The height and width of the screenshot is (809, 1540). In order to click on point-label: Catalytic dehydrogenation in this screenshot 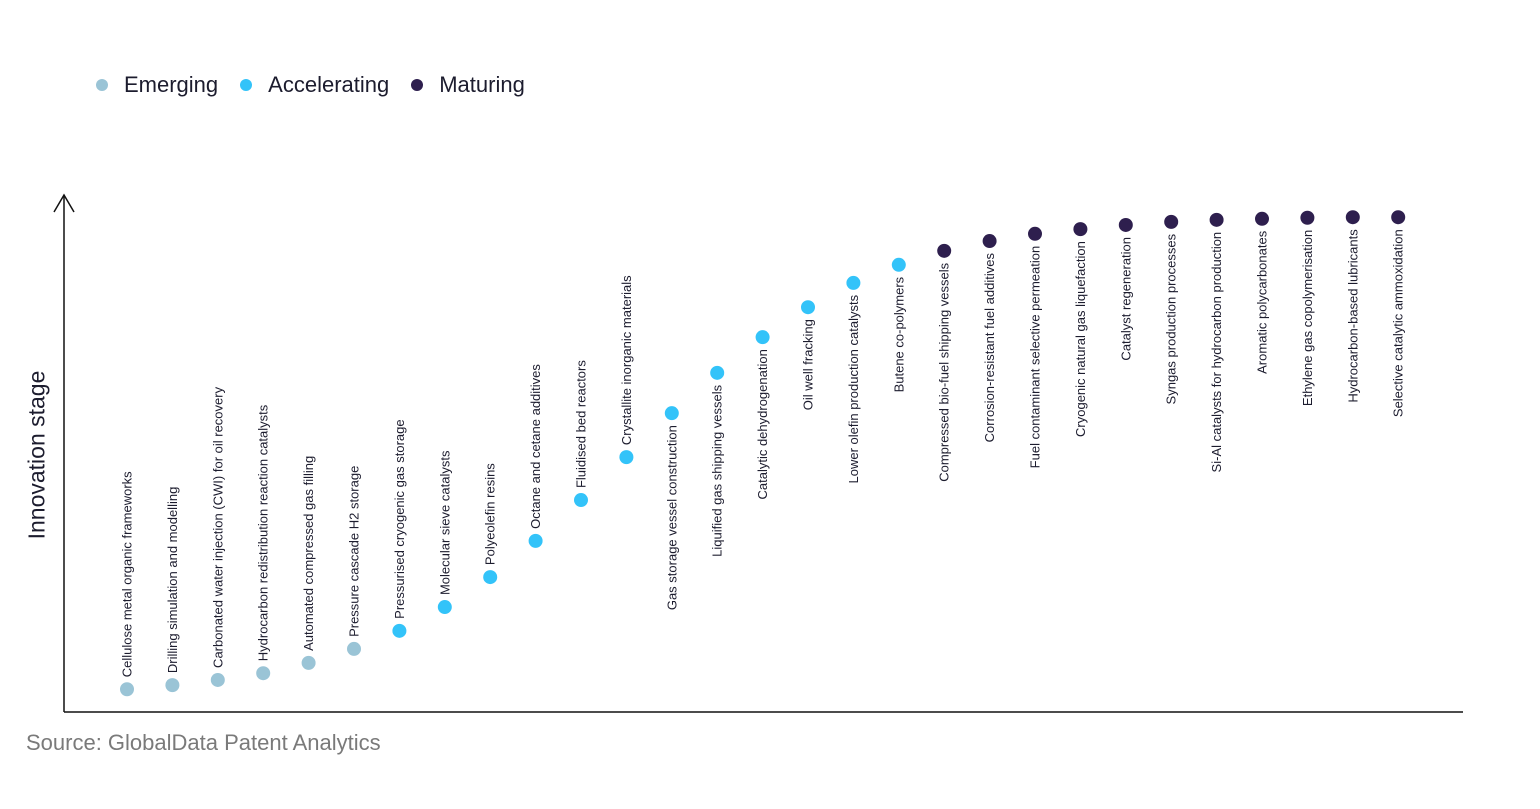, I will do `click(762, 424)`.